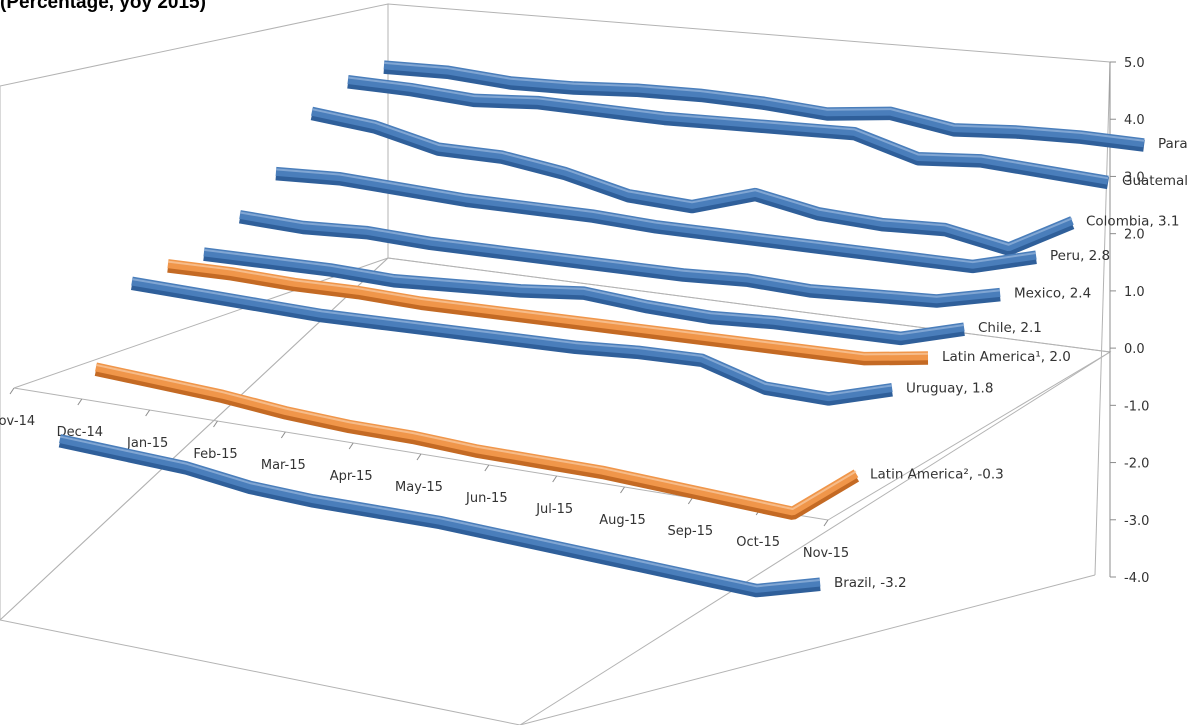 The width and height of the screenshot is (1188, 725). What do you see at coordinates (870, 583) in the screenshot?
I see `series-end-label: Brazil, -3.2` at bounding box center [870, 583].